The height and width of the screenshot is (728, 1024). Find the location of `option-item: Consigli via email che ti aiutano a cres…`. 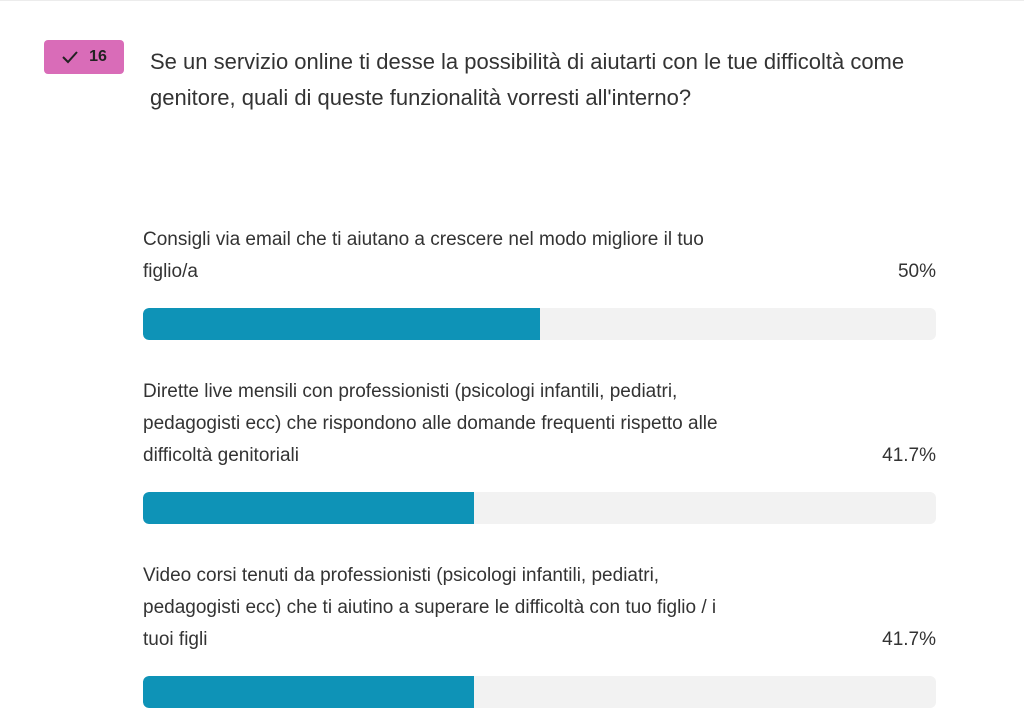

option-item: Consigli via email che ti aiutano a cres… is located at coordinates (539, 282).